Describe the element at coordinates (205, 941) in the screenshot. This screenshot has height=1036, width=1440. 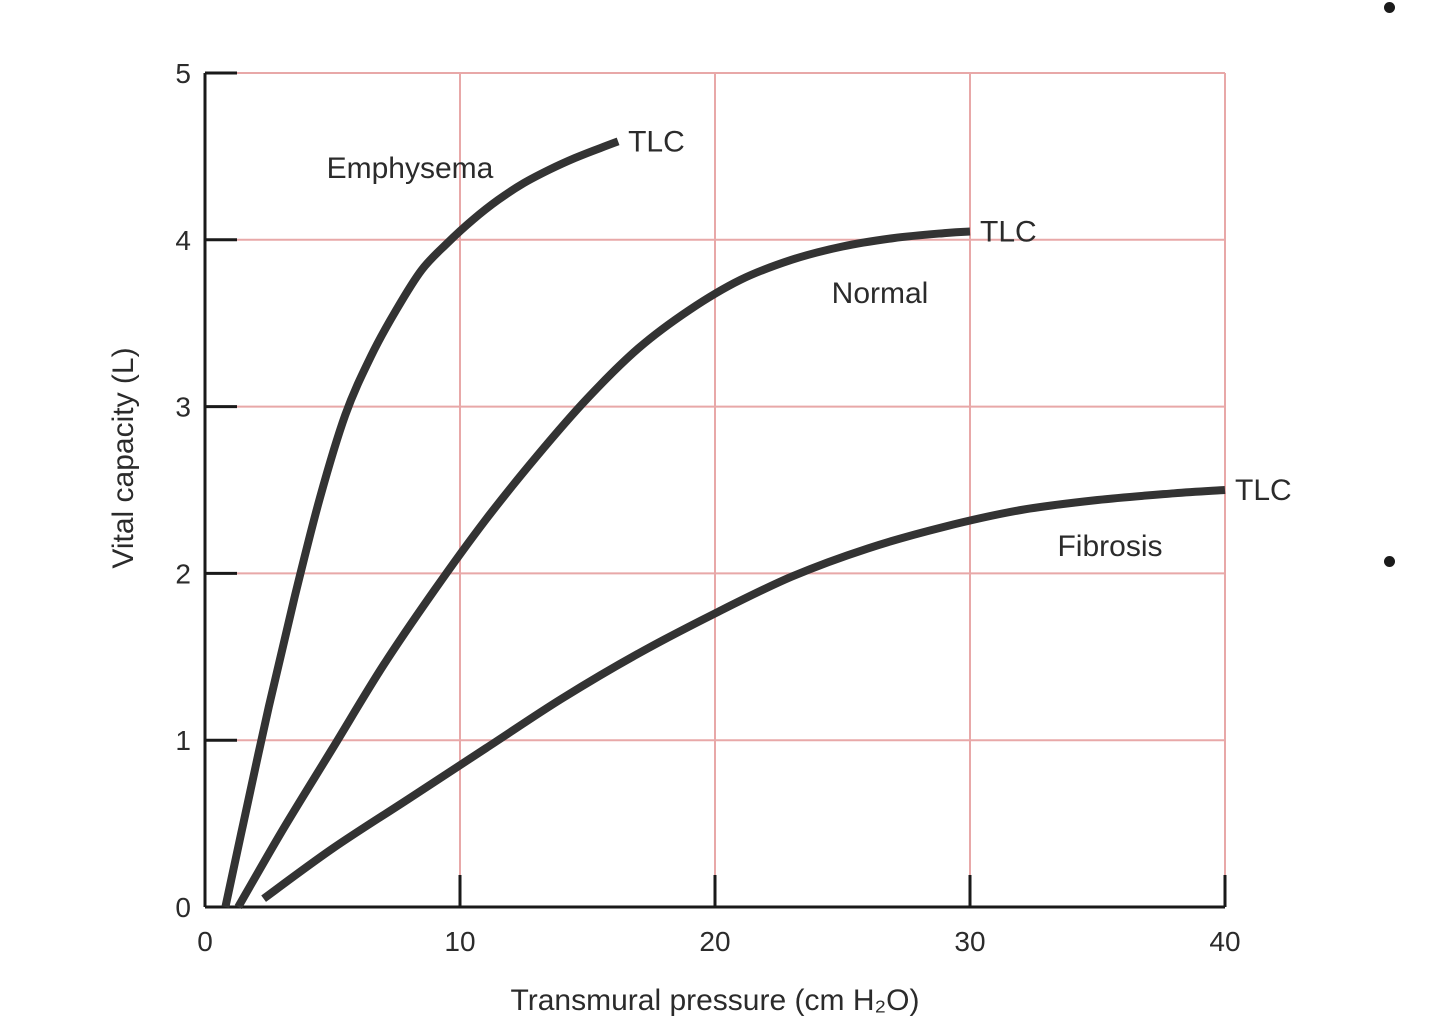
I see `x-tick-label-0: 0` at that location.